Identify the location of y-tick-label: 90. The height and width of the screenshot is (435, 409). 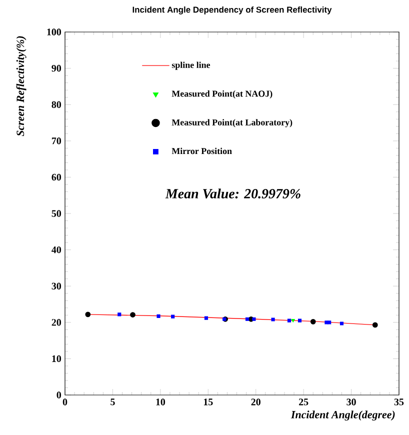
(57, 68).